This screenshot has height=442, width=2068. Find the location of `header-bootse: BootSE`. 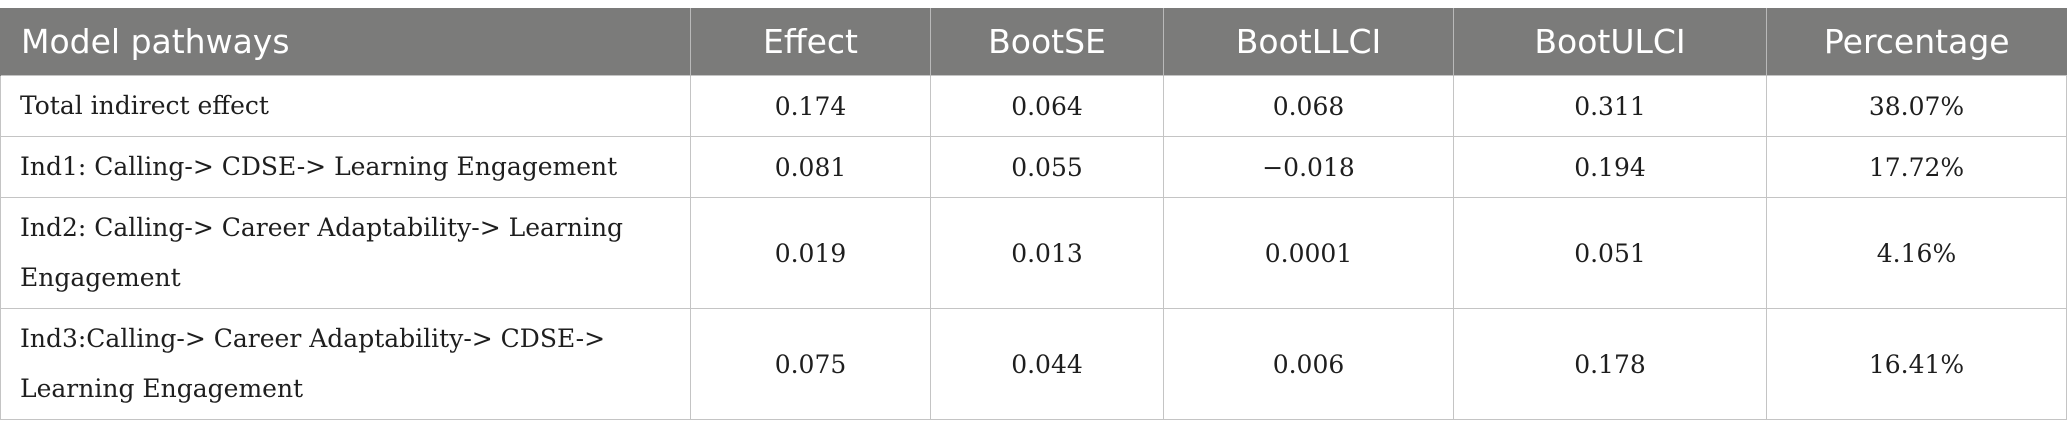

header-bootse: BootSE is located at coordinates (1047, 42).